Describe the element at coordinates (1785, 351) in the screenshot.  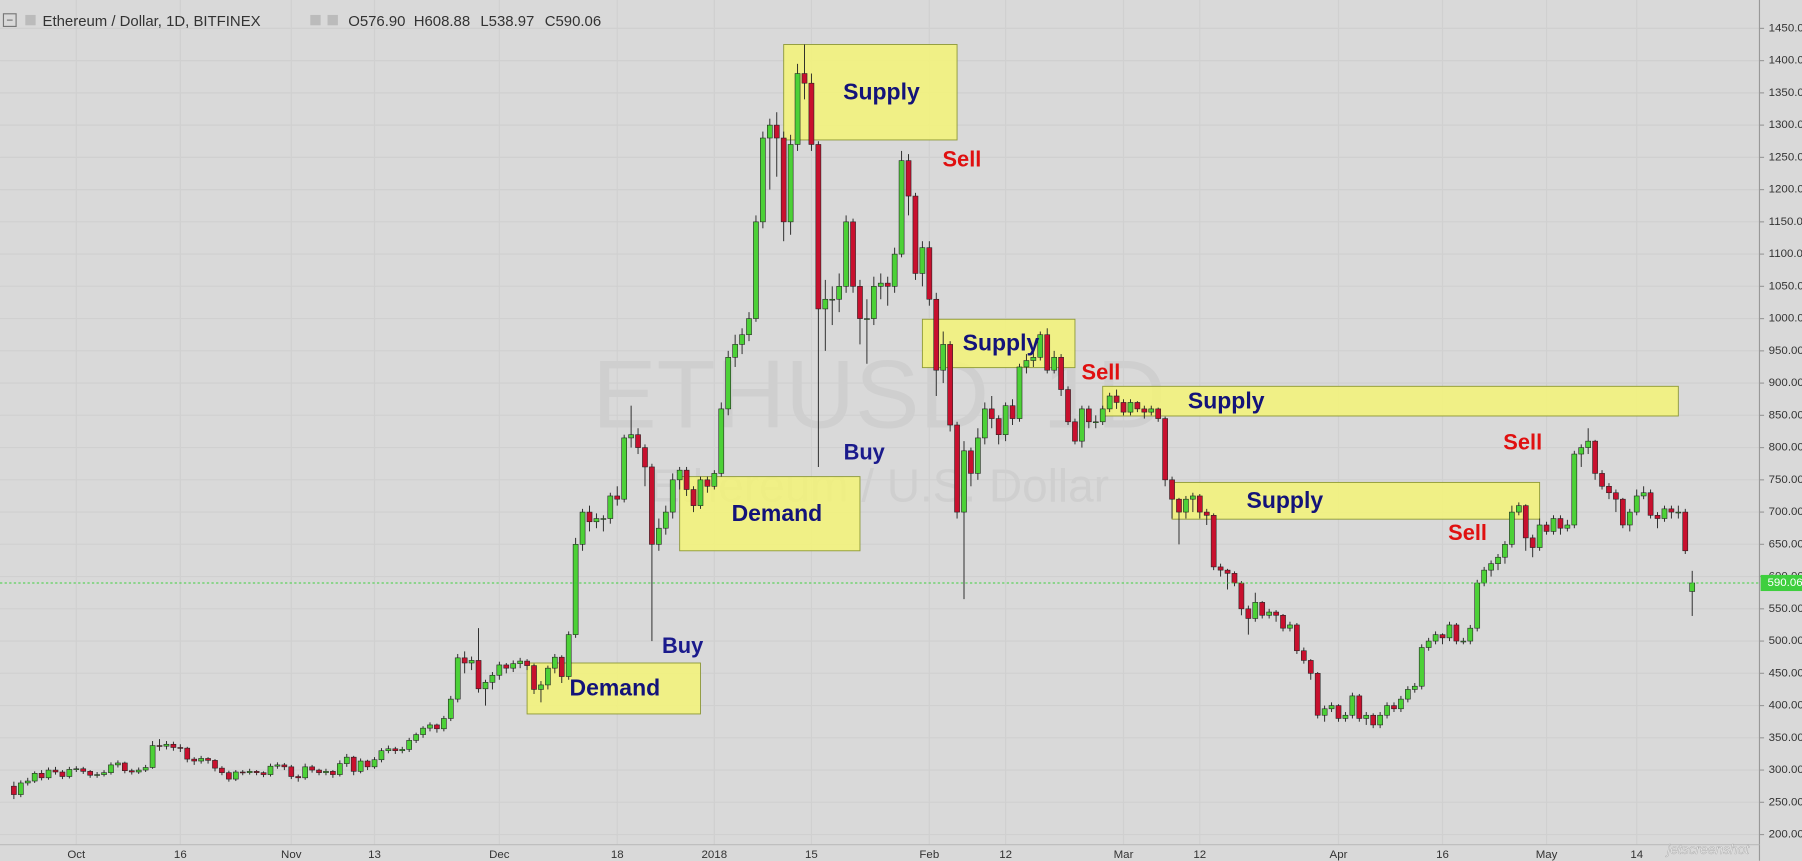
I see `y-tick-label: 950.00` at that location.